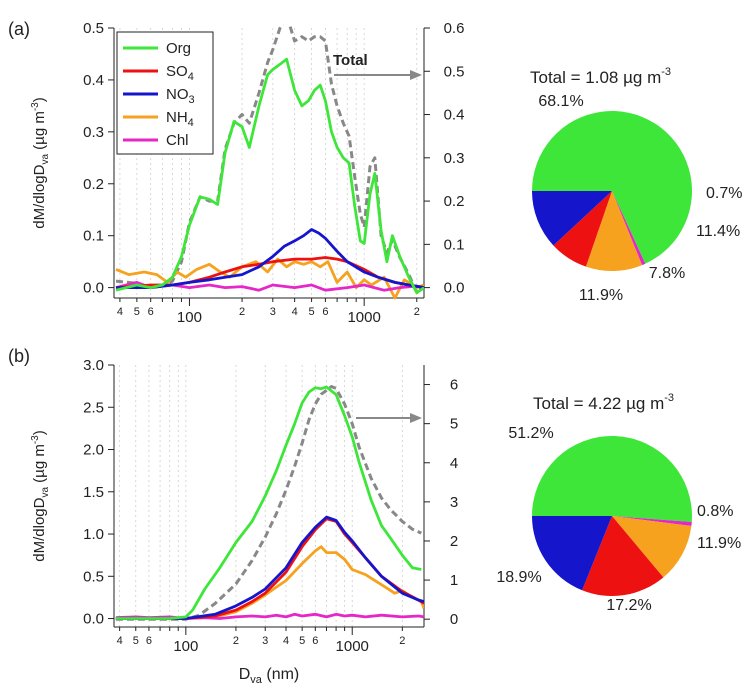 The image size is (749, 693). I want to click on y-left-tick-label: 2.0, so click(93, 450).